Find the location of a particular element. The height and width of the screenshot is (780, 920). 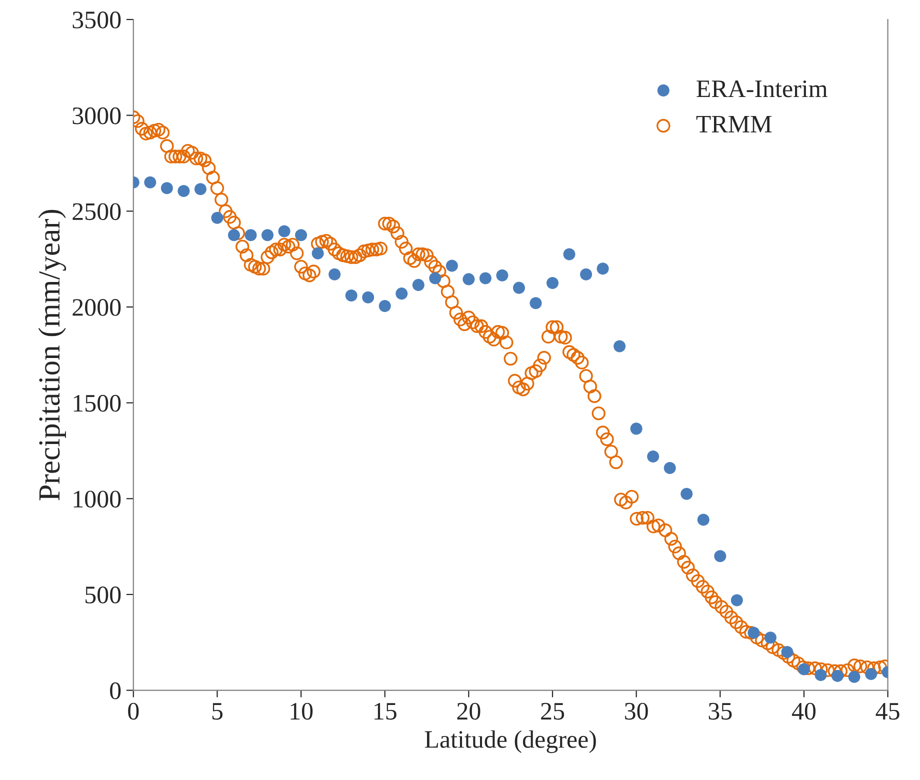

y-tick-label: 1000 is located at coordinates (97, 499).